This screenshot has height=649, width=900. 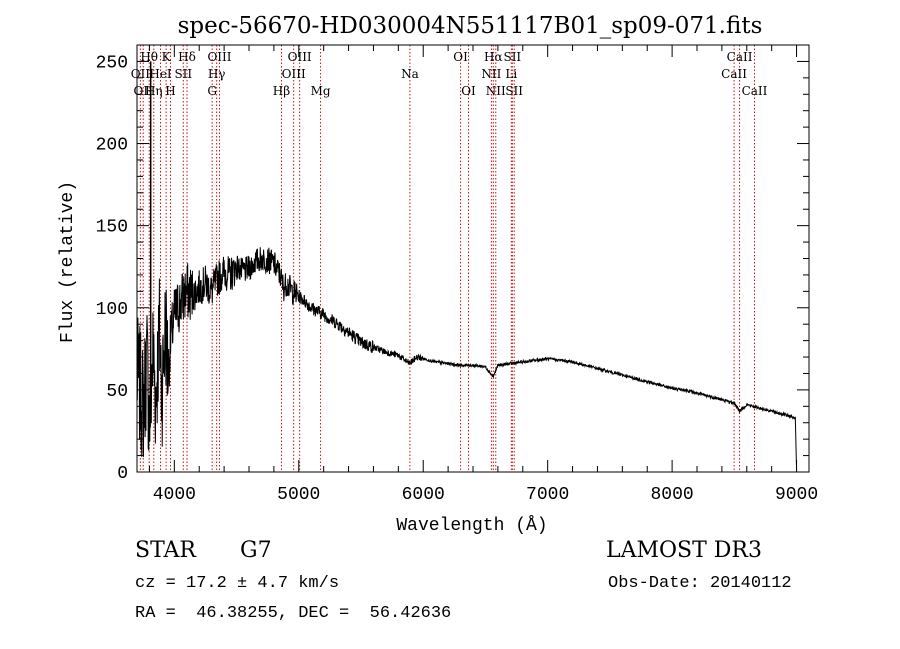 I want to click on y-axis-label: Flux (relative), so click(x=68, y=262).